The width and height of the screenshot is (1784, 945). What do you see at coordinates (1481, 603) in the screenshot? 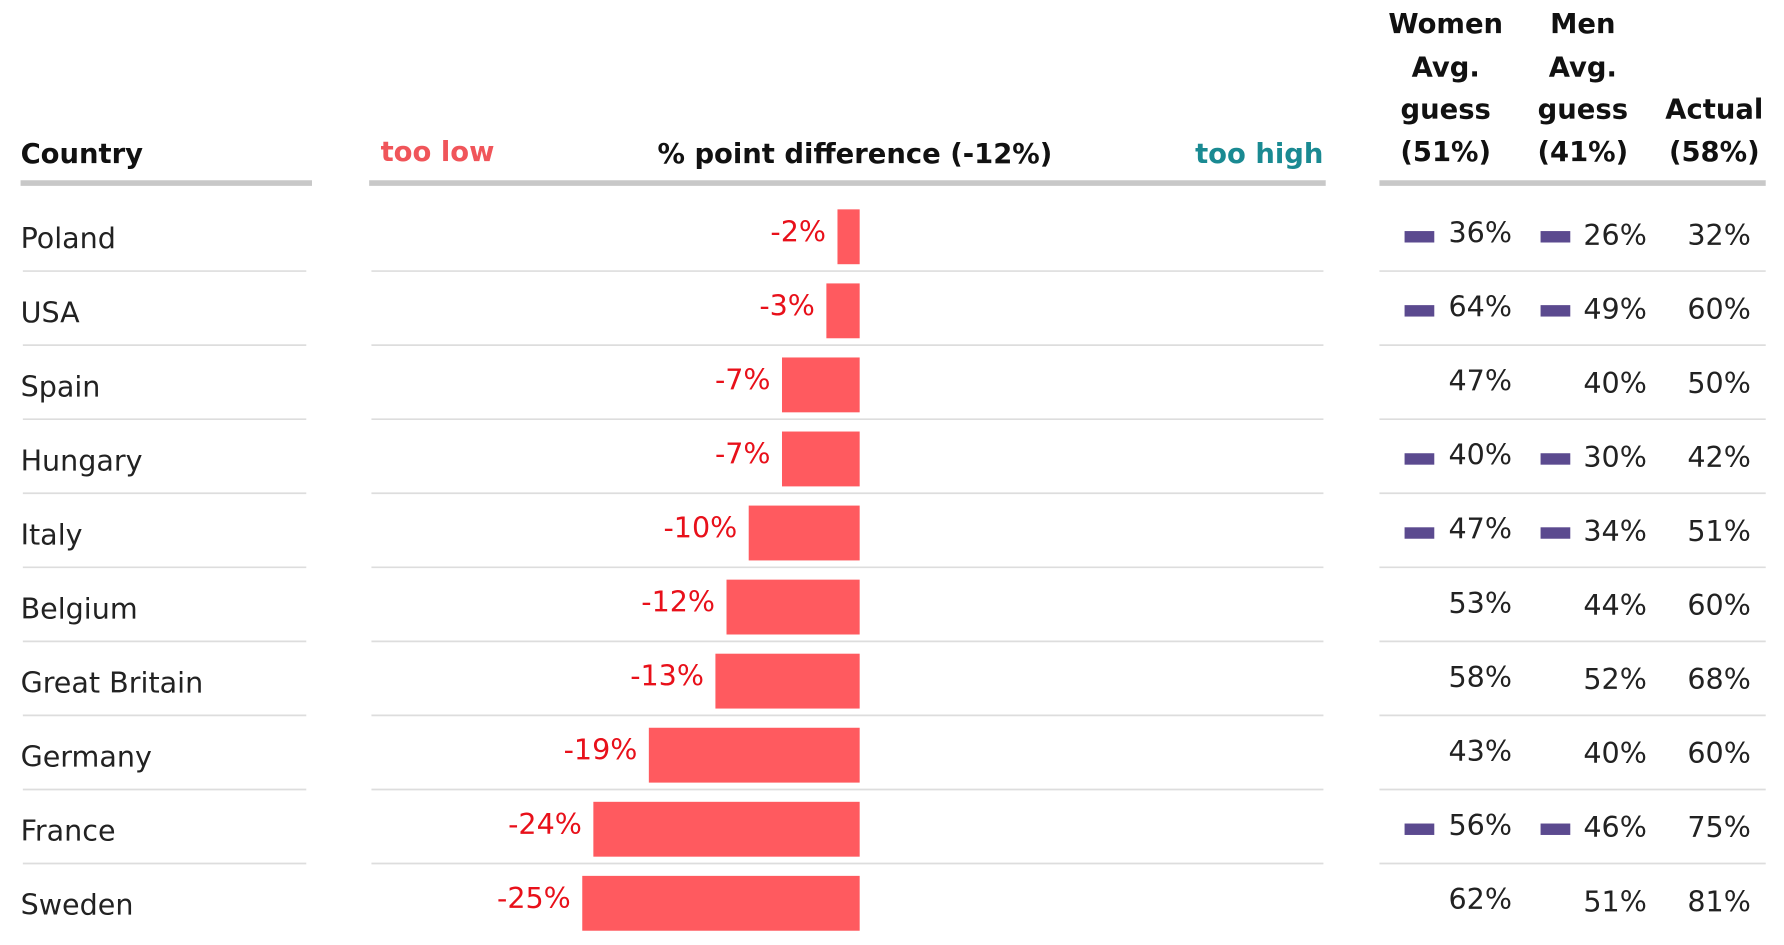
I see `women-value: 53%` at bounding box center [1481, 603].